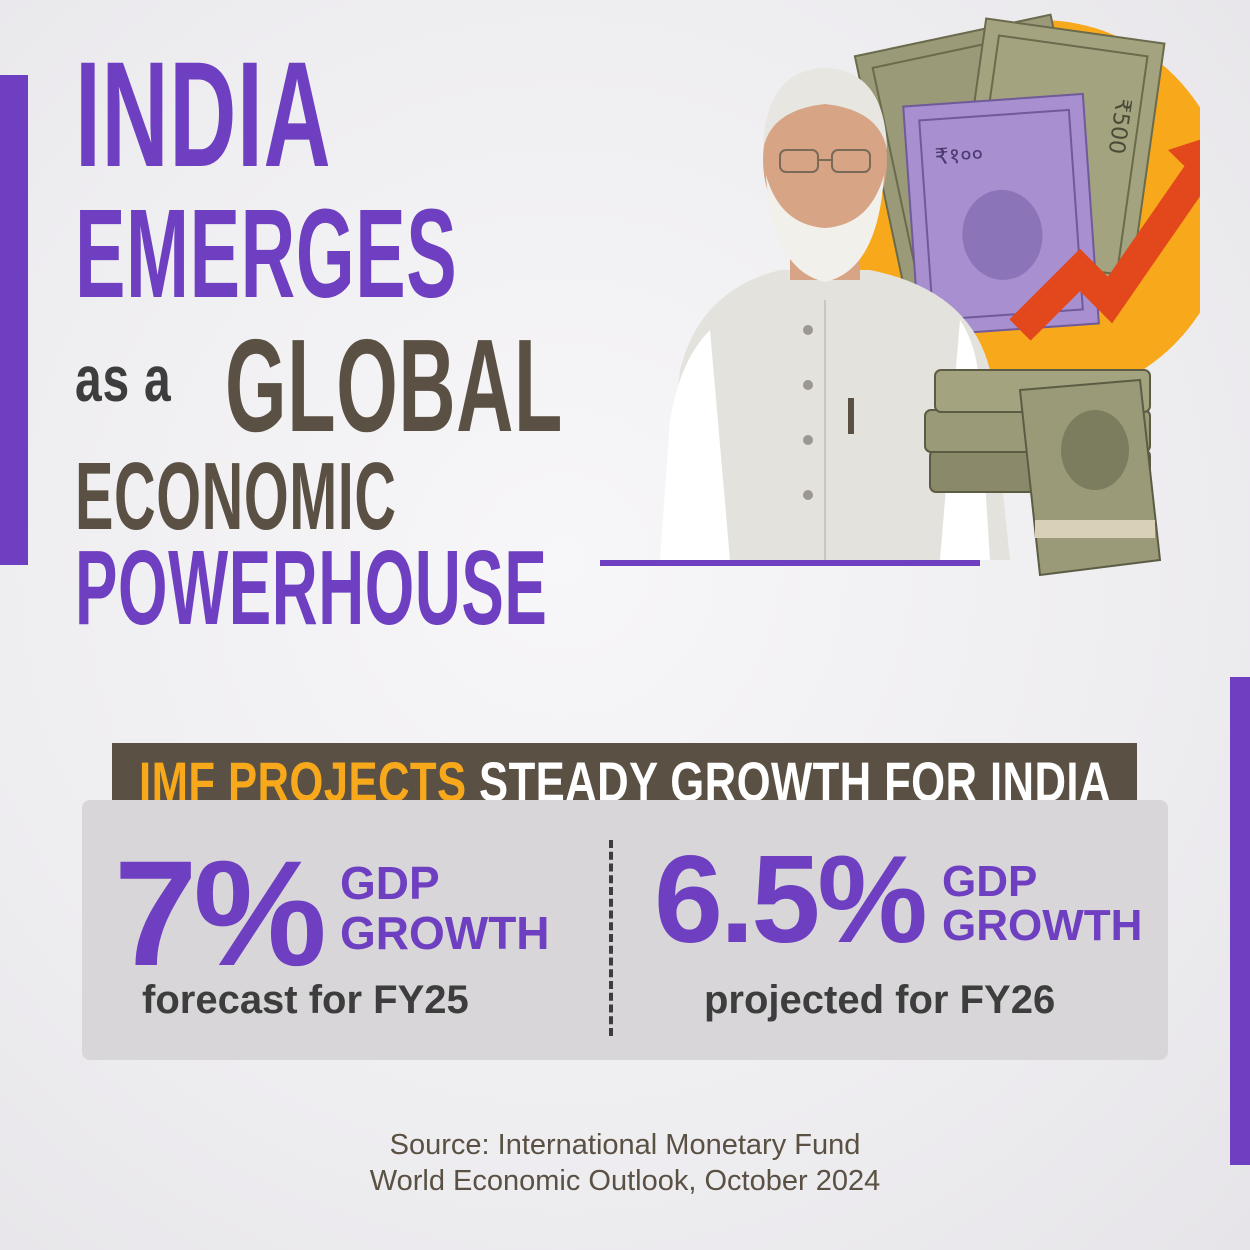 The image size is (1250, 1250). I want to click on stat-fy25-label-gdp: GDP, so click(390, 883).